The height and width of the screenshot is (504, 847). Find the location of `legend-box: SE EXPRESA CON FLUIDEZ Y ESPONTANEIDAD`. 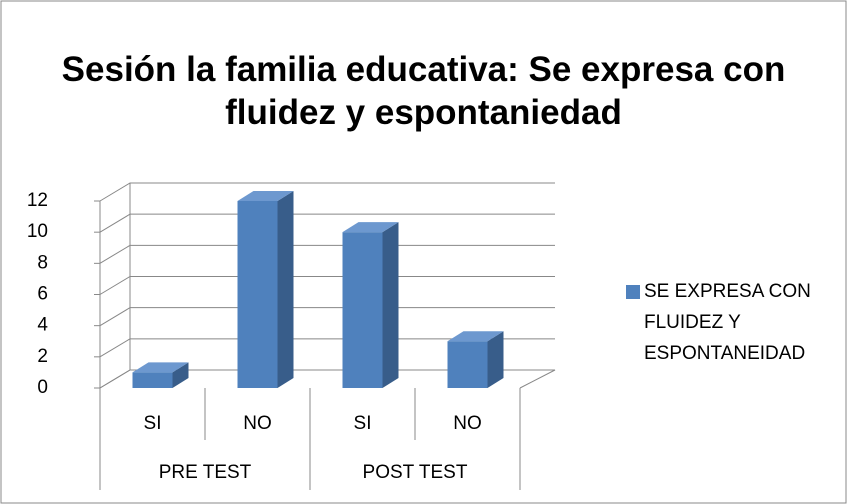

legend-box: SE EXPRESA CON FLUIDEZ Y ESPONTANEIDAD is located at coordinates (727, 322).